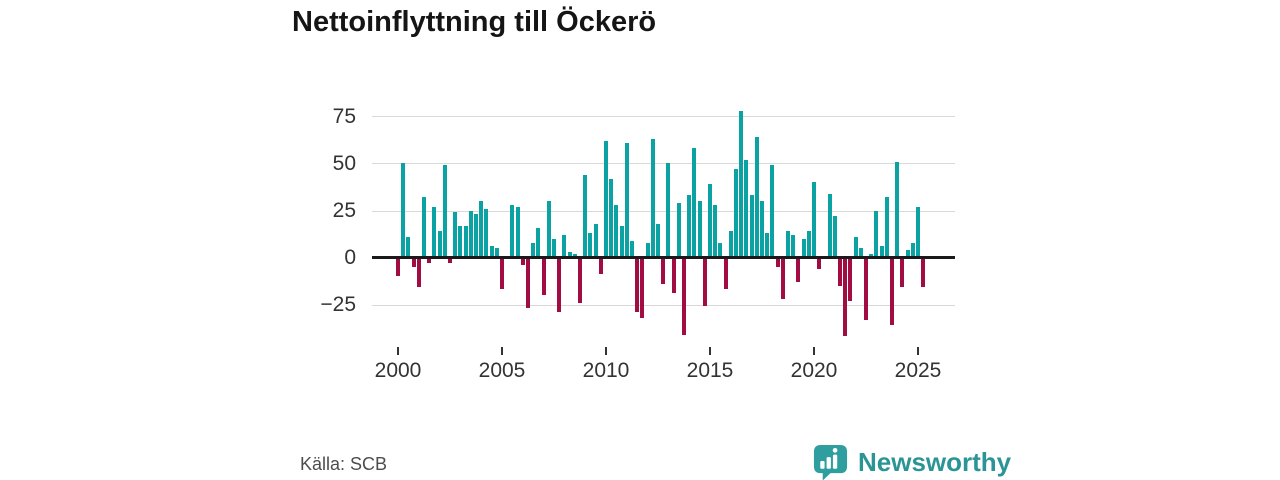 The height and width of the screenshot is (480, 1280). What do you see at coordinates (344, 116) in the screenshot?
I see `y-axis-label: 75` at bounding box center [344, 116].